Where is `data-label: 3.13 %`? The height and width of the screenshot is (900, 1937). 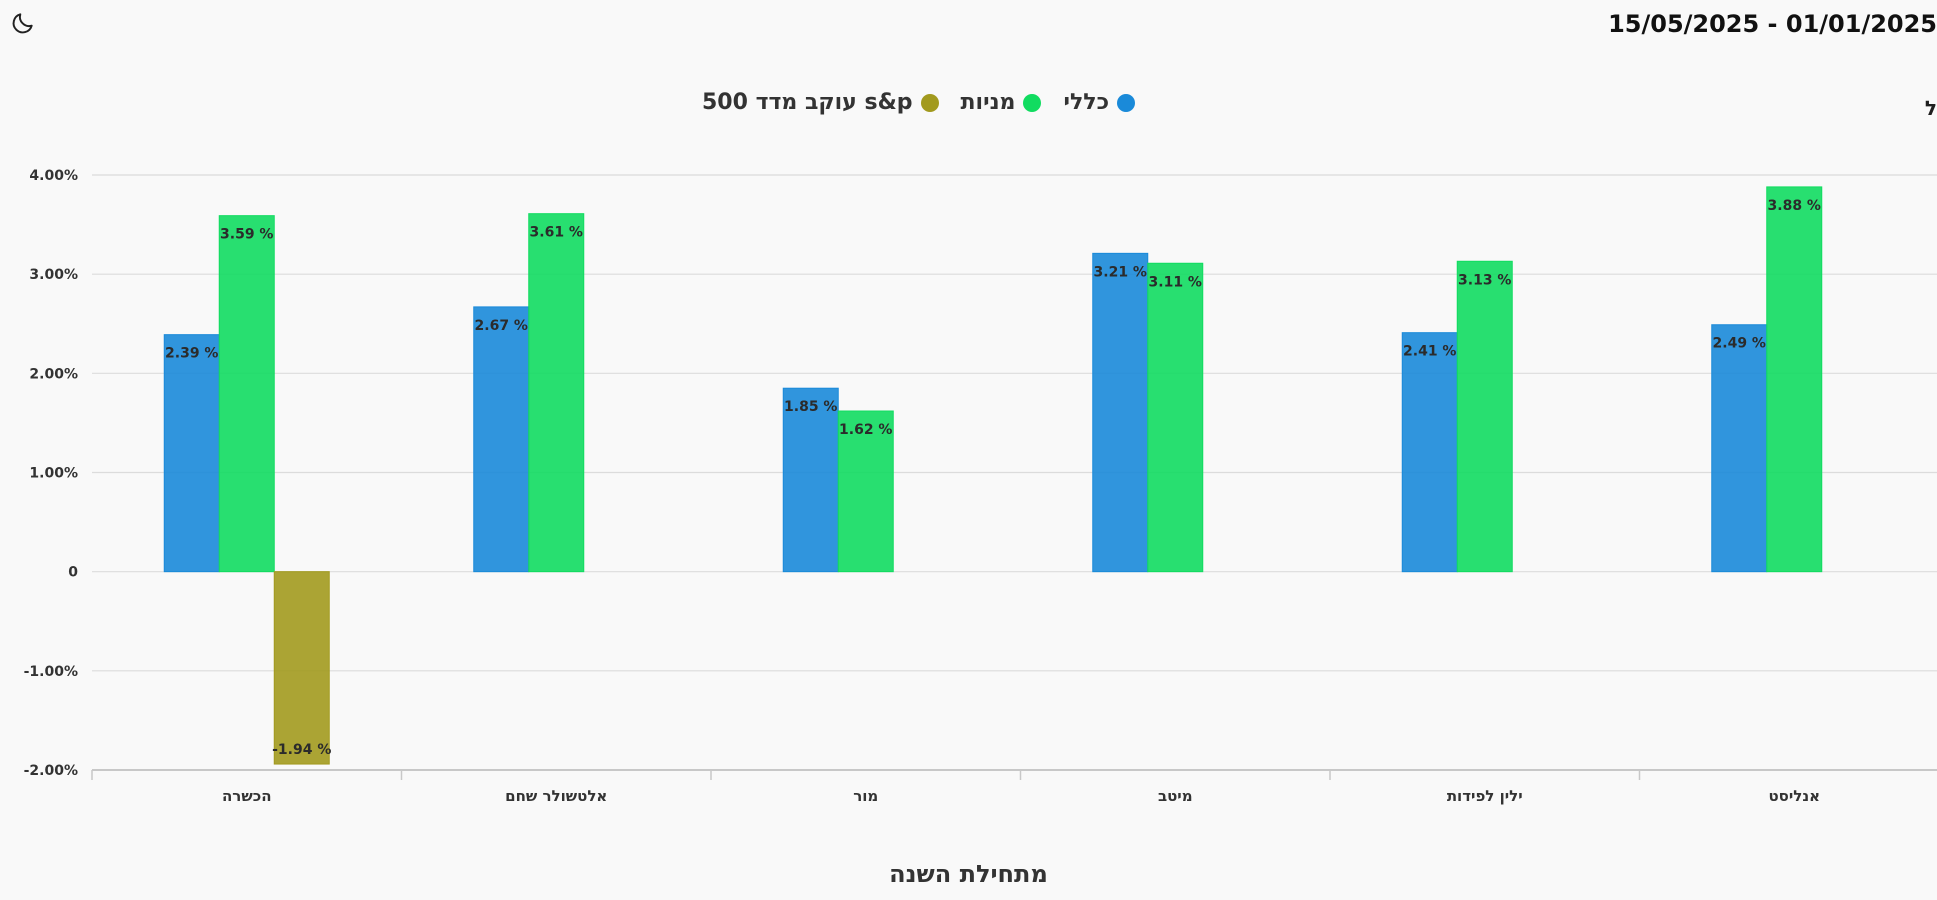 data-label: 3.13 % is located at coordinates (1484, 280).